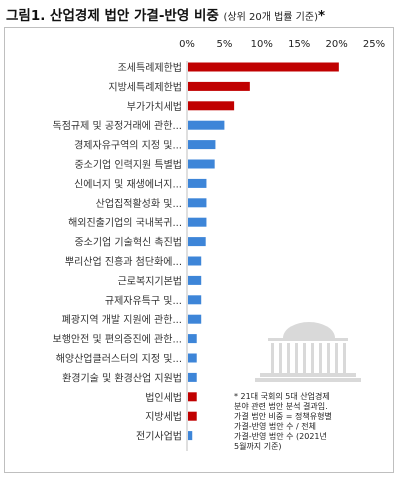 Image resolution: width=400 pixels, height=480 pixels. What do you see at coordinates (159, 436) in the screenshot?
I see `category-label: 전기사업법` at bounding box center [159, 436].